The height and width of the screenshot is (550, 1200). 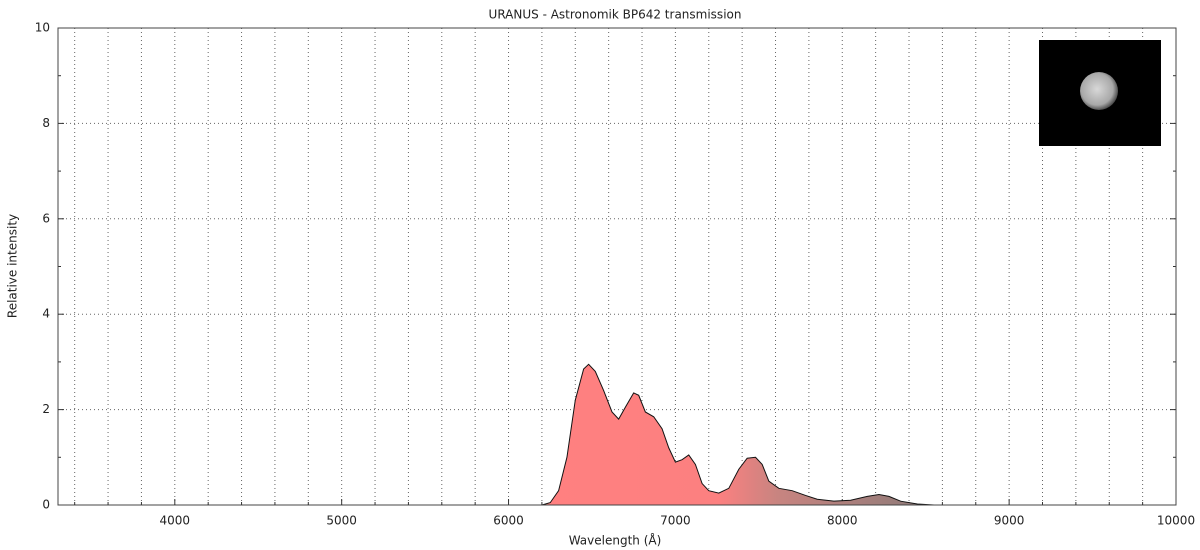 What do you see at coordinates (46, 314) in the screenshot?
I see `y-tick-label: 4` at bounding box center [46, 314].